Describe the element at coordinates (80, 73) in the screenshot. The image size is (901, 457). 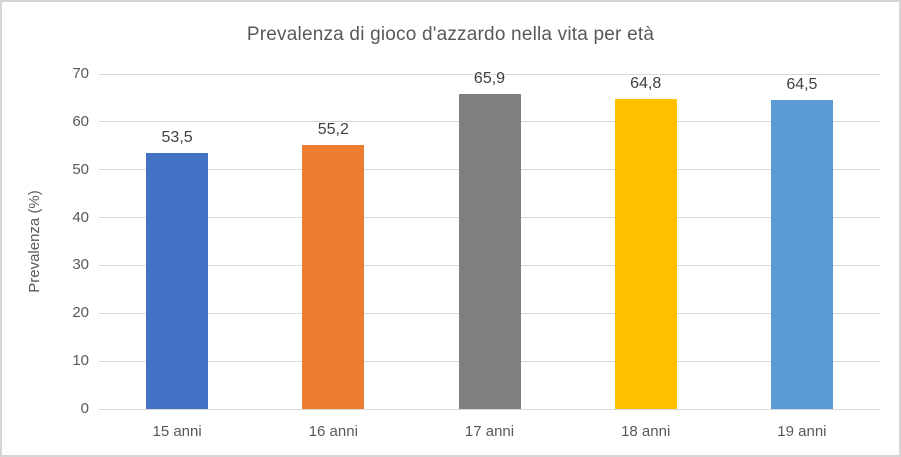
I see `y-tick-label-70: 70` at that location.